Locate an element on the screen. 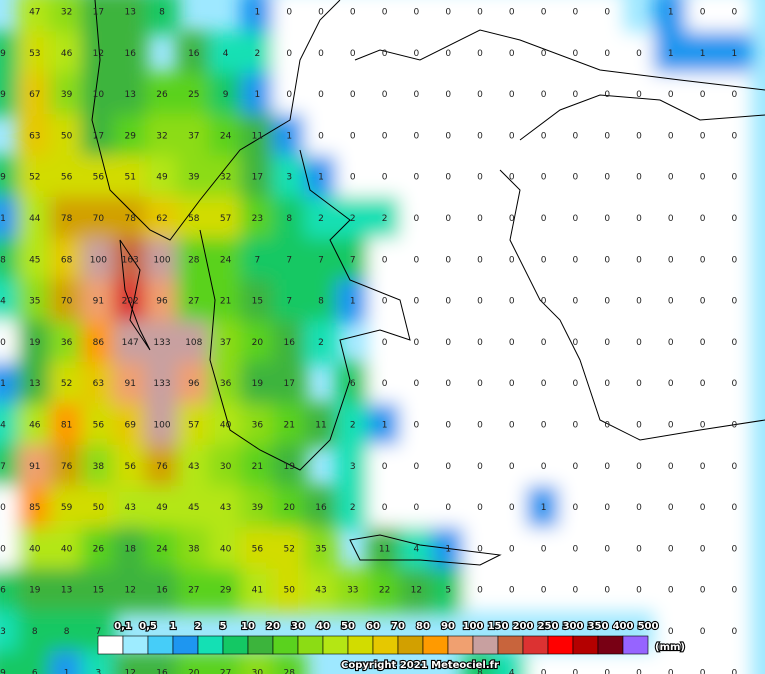 This screenshot has width=765, height=674. grid-value: 4 is located at coordinates (512, 671).